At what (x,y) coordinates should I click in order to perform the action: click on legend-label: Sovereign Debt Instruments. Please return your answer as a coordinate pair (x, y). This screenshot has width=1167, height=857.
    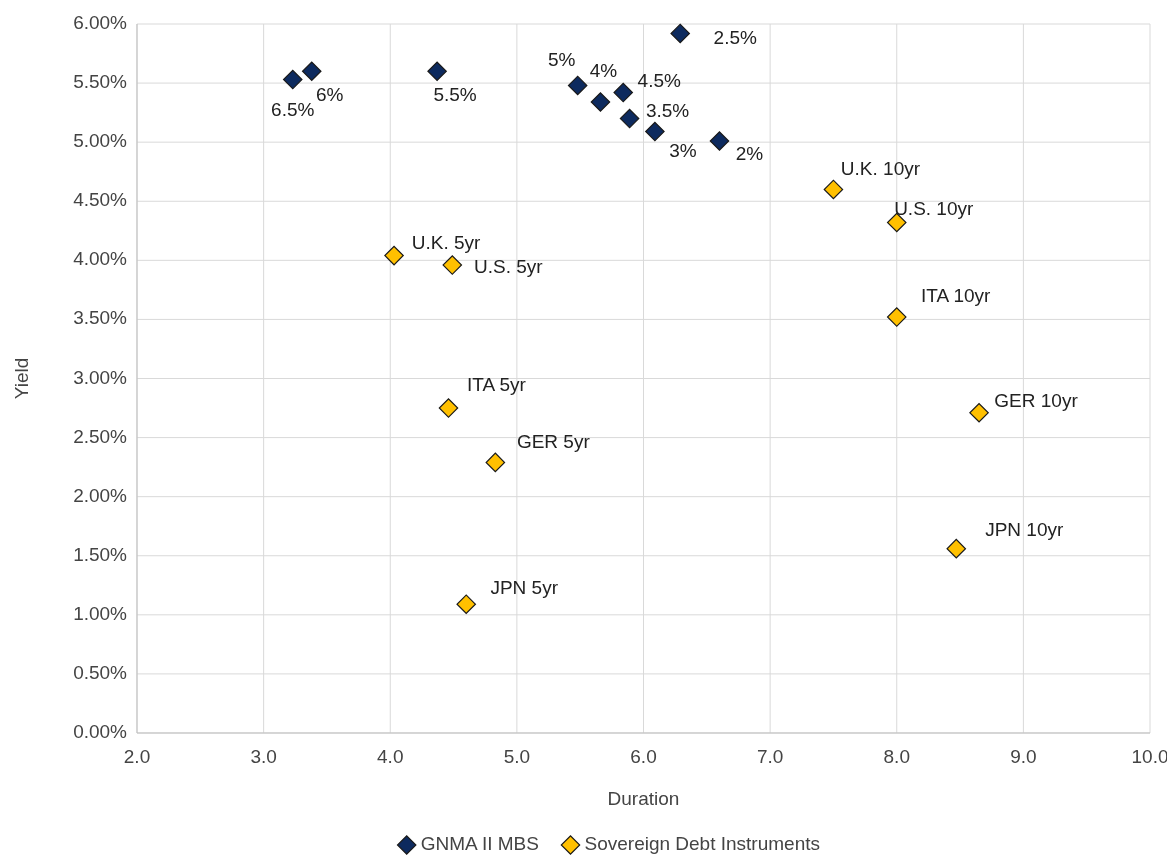
    Looking at the image, I should click on (702, 844).